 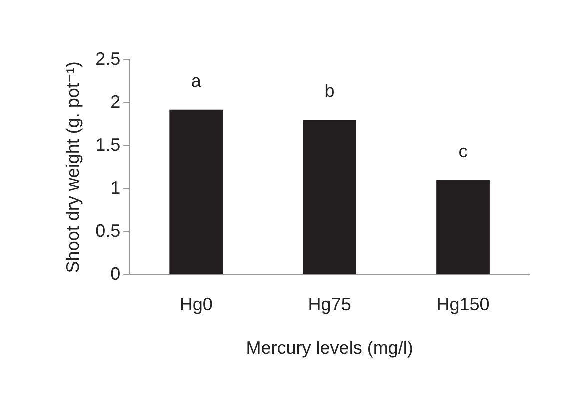 What do you see at coordinates (108, 144) in the screenshot?
I see `y-tick-label: 1.5` at bounding box center [108, 144].